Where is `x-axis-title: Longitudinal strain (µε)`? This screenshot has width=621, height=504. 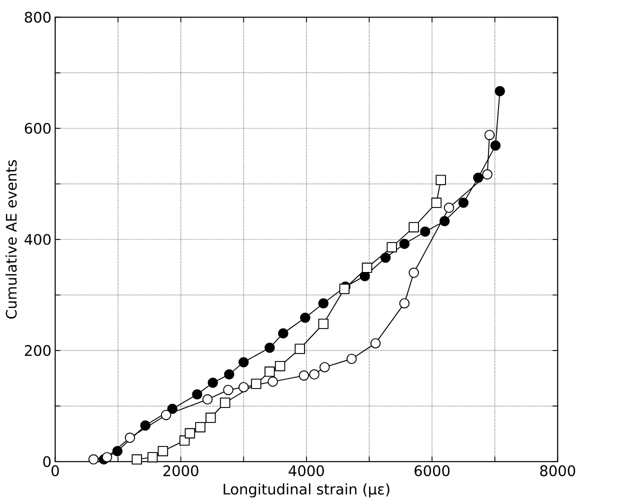
x-axis-title: Longitudinal strain (µε) is located at coordinates (307, 490).